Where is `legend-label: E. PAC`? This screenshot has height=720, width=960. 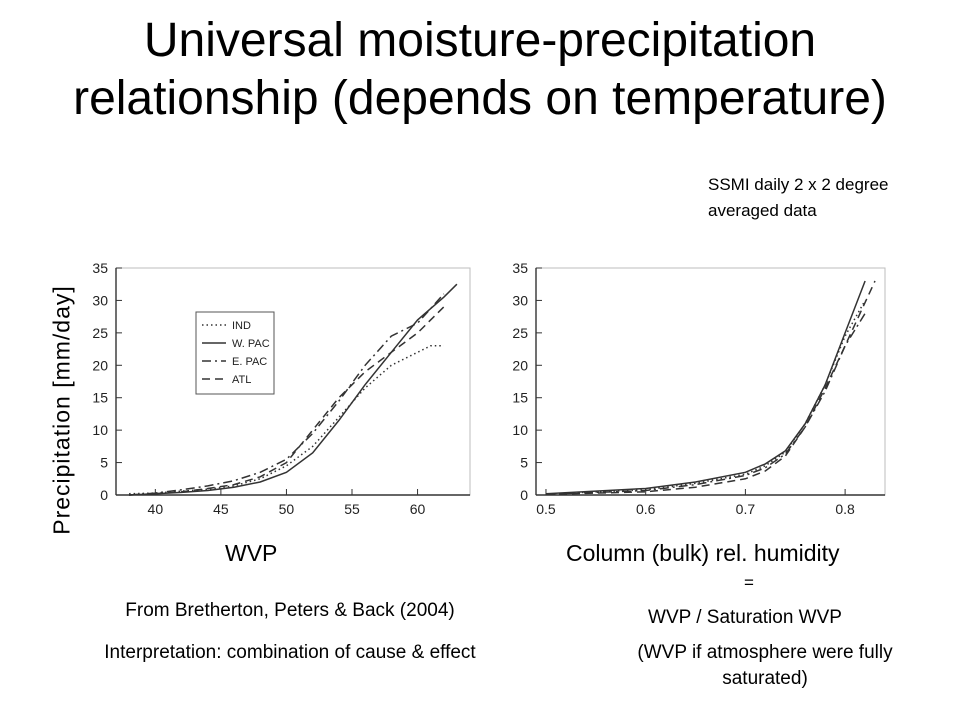
legend-label: E. PAC is located at coordinates (249, 362).